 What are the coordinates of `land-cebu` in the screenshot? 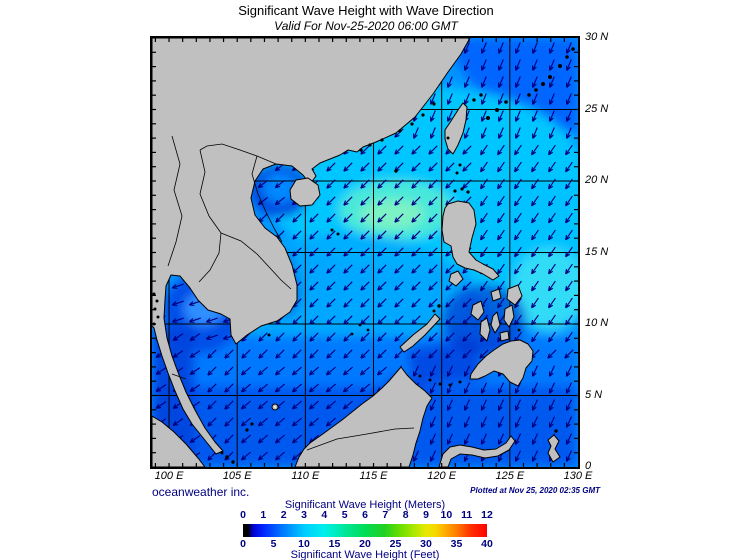 It's located at (495, 322).